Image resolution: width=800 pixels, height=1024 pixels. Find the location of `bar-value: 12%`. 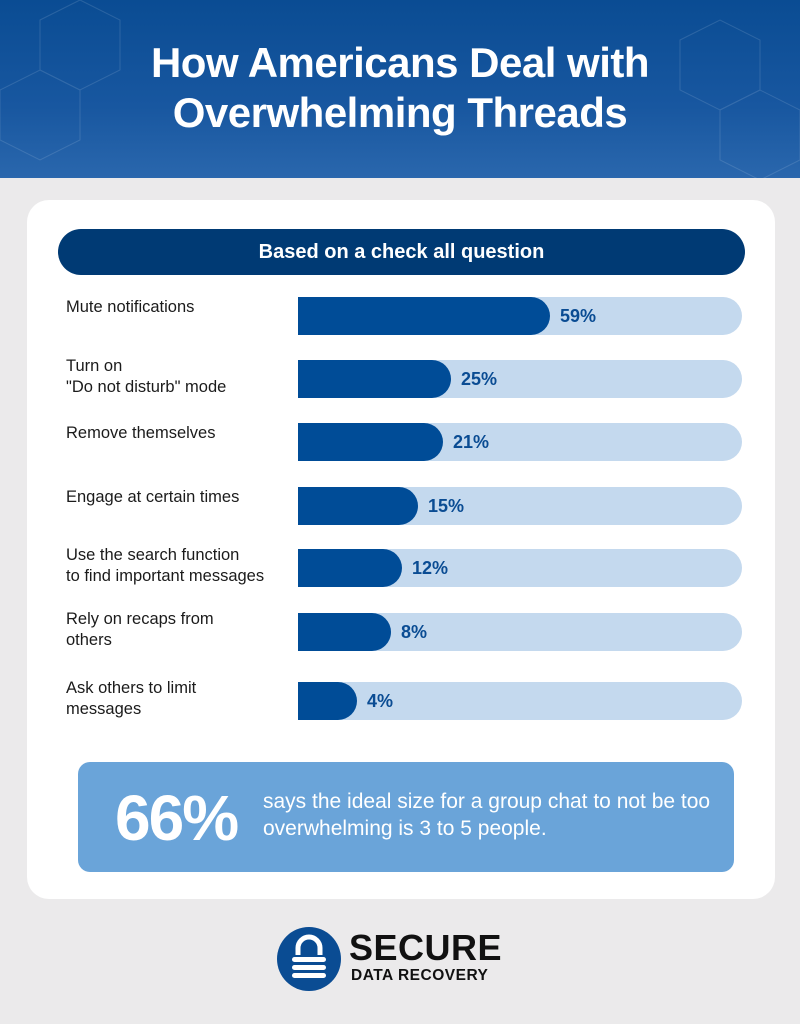

bar-value: 12% is located at coordinates (430, 568).